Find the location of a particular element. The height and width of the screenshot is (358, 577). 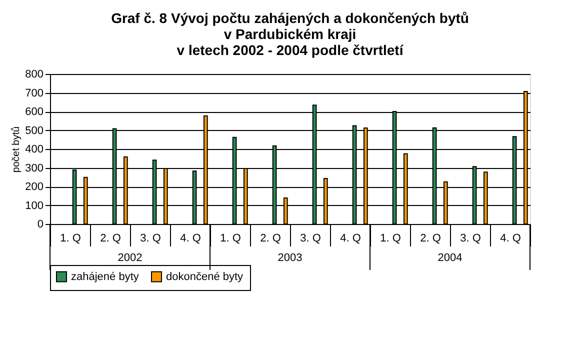

y-tick-label: 800 is located at coordinates (34, 74).